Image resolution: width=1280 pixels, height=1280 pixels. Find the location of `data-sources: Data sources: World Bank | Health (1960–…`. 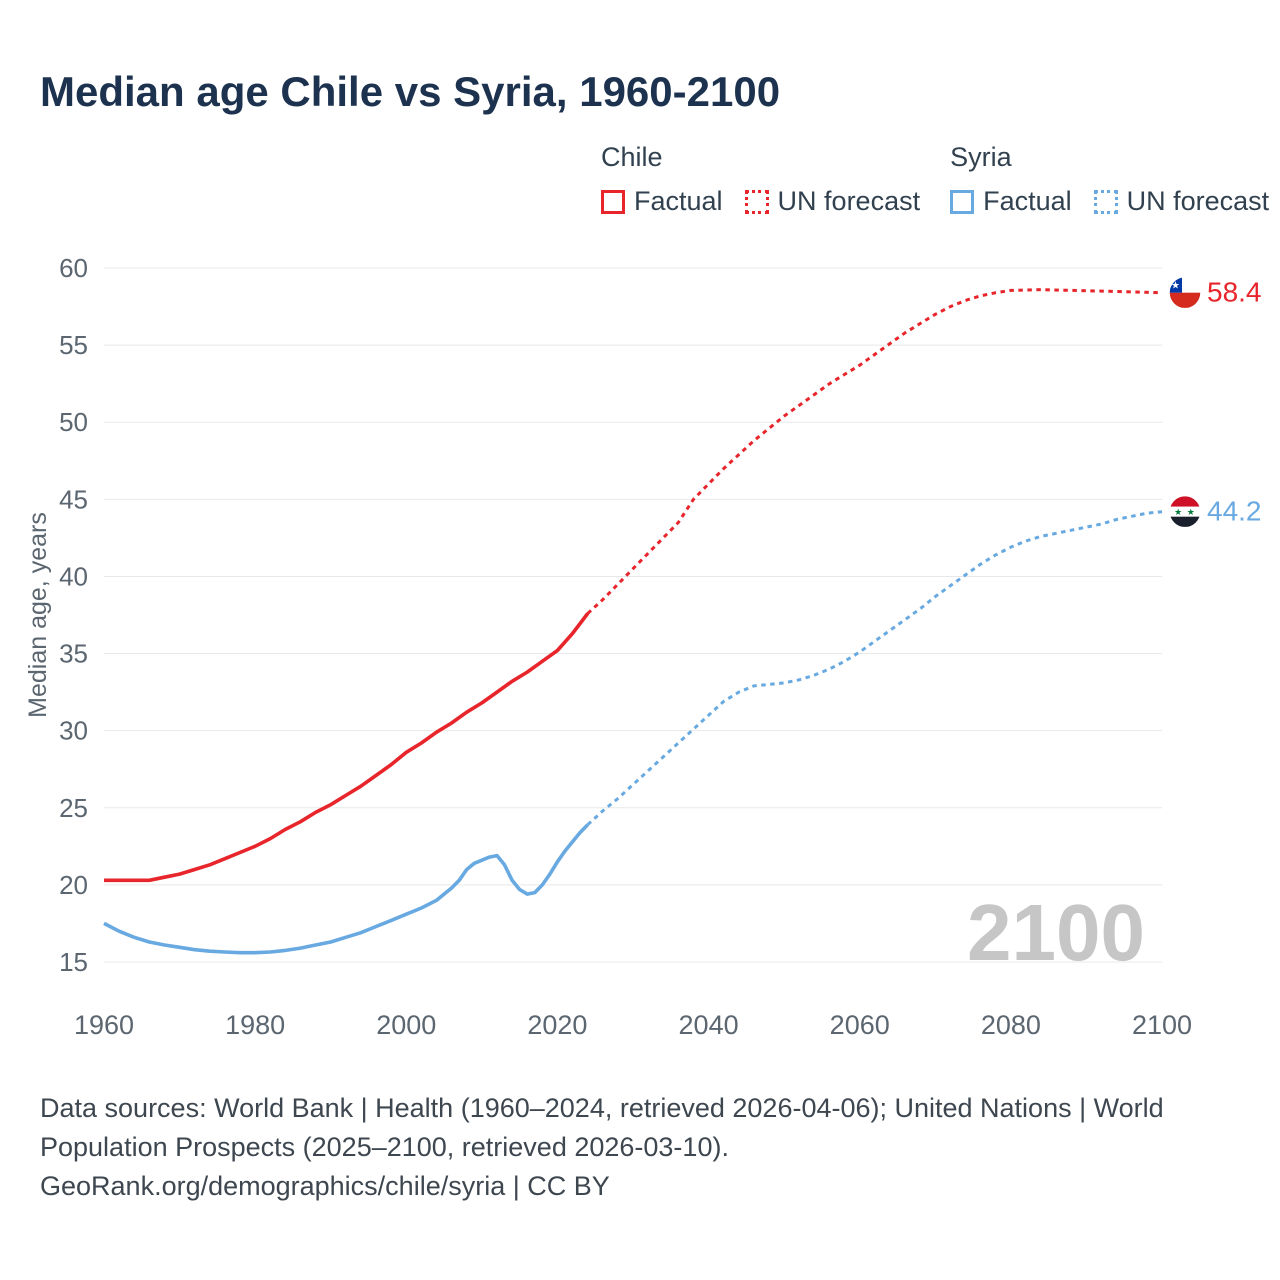

data-sources: Data sources: World Bank | Health (1960–… is located at coordinates (602, 1147).